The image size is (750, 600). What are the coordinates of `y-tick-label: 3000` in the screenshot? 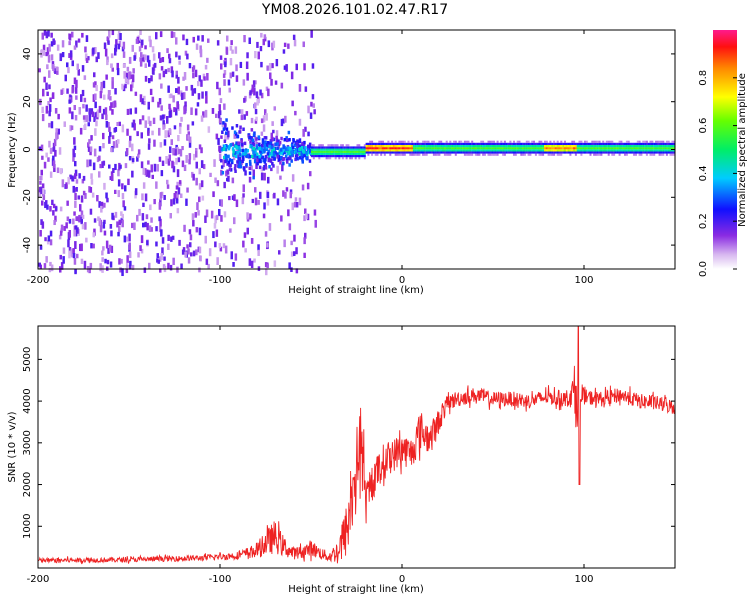 It's located at (27, 442).